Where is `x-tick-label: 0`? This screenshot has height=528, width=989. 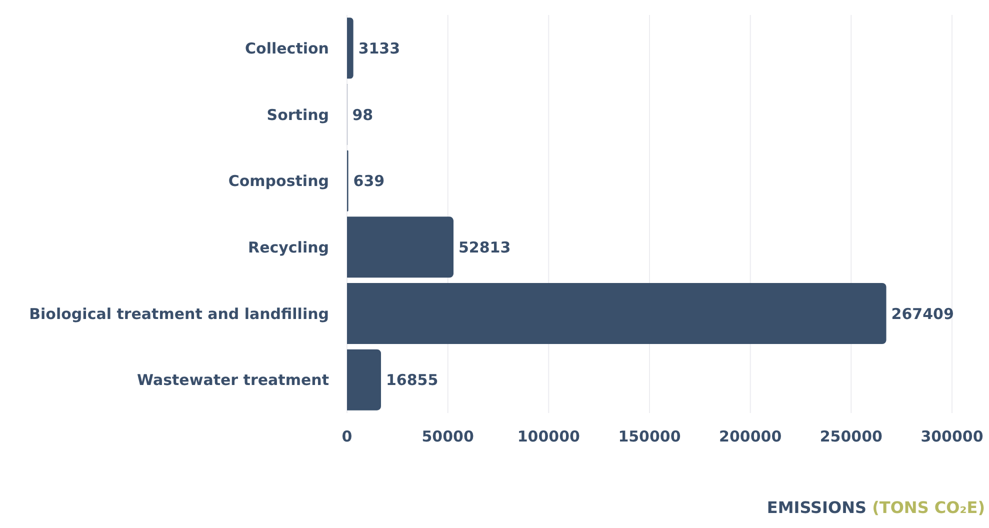
x-tick-label: 0 is located at coordinates (347, 437).